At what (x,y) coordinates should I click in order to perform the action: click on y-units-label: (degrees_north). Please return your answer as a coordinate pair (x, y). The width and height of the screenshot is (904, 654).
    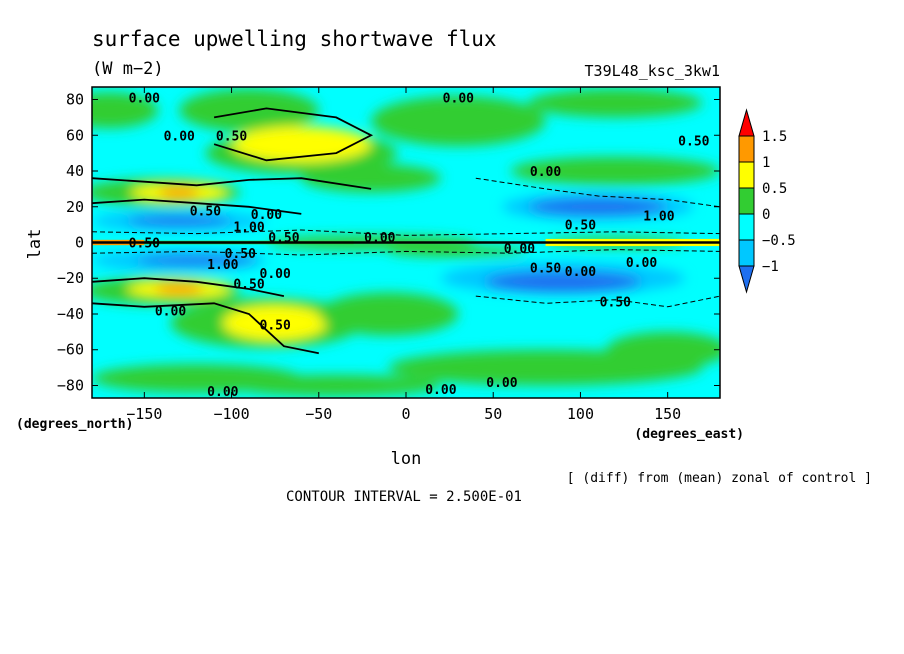
    Looking at the image, I should click on (74, 424).